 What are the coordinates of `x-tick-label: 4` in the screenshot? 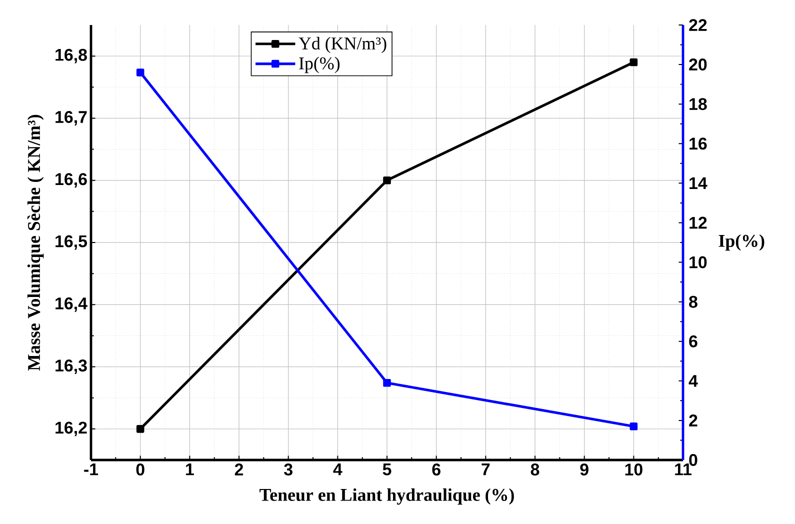 It's located at (337, 470).